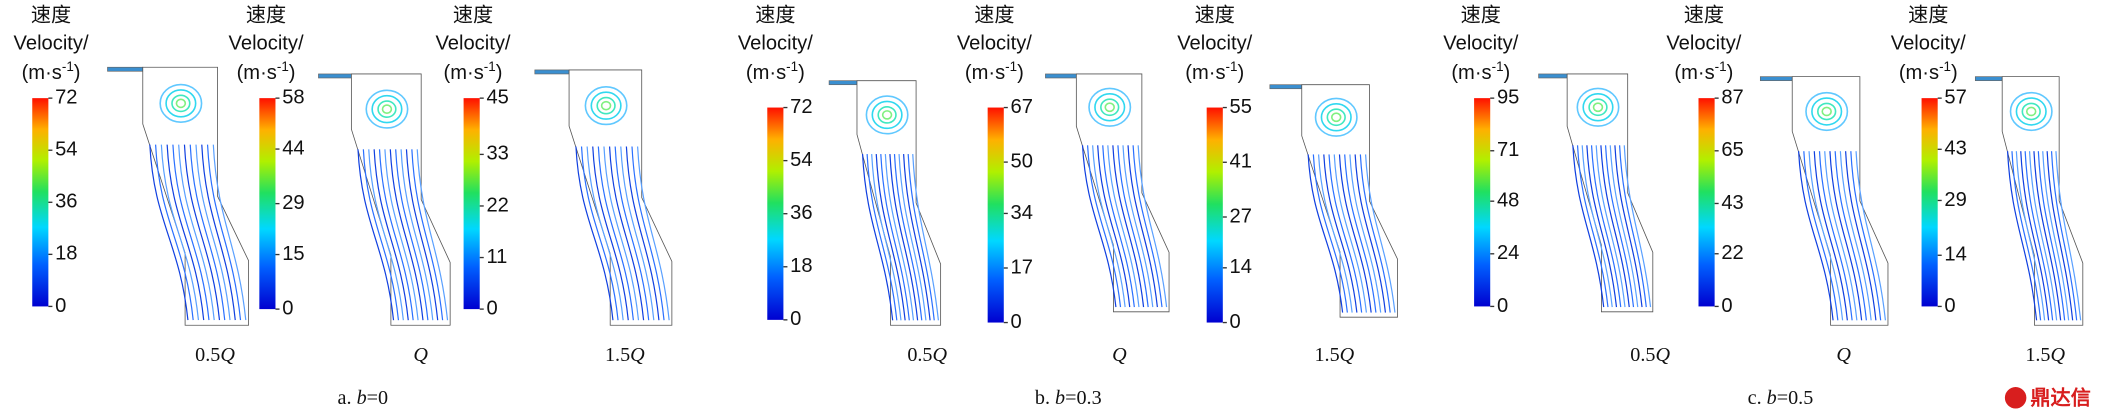 The height and width of the screenshot is (418, 2107). What do you see at coordinates (554, 184) in the screenshot?
I see `panel: 速度 Velocity/ (m·s-1)45 33 22 11 0 1.5Q` at bounding box center [554, 184].